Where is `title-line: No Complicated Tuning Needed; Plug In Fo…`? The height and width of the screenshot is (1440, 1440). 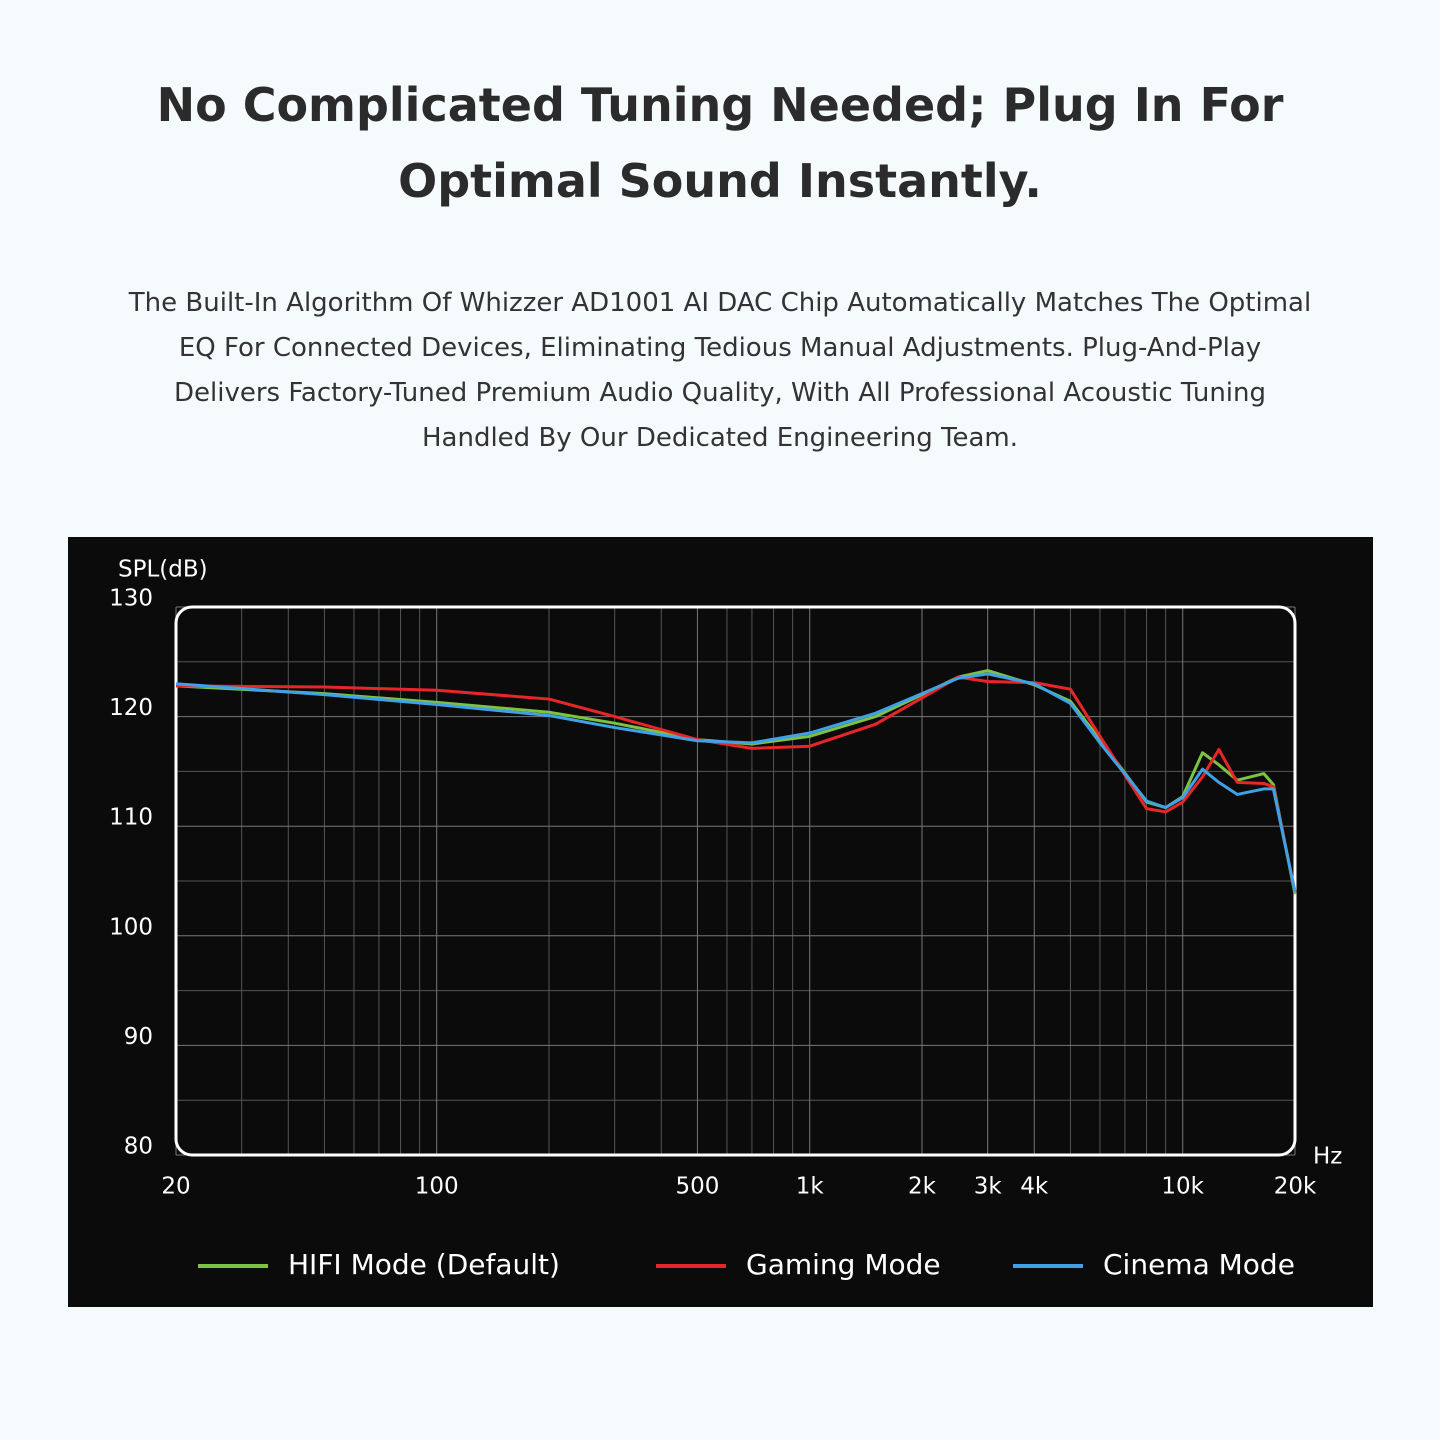
title-line: No Complicated Tuning Needed; Plug In Fo… is located at coordinates (720, 105).